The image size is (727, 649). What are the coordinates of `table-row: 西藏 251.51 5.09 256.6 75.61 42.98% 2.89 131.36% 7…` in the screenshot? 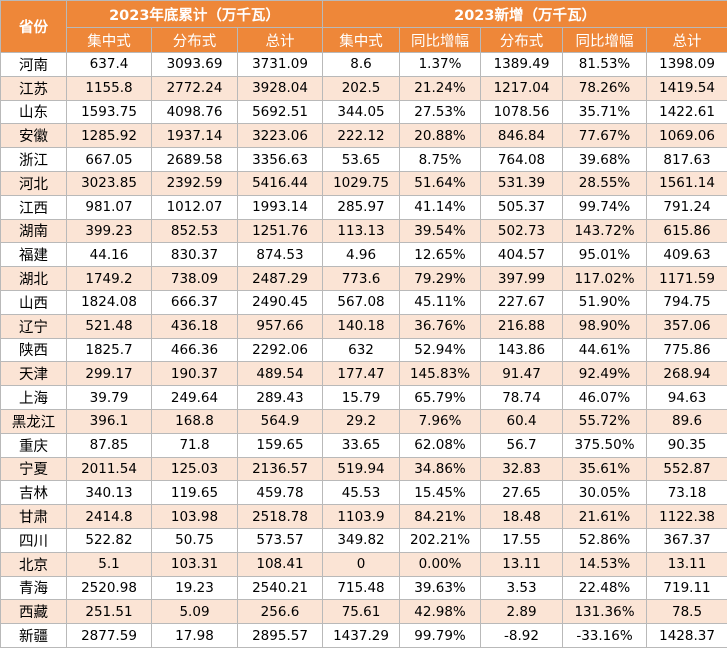 It's located at (363, 612).